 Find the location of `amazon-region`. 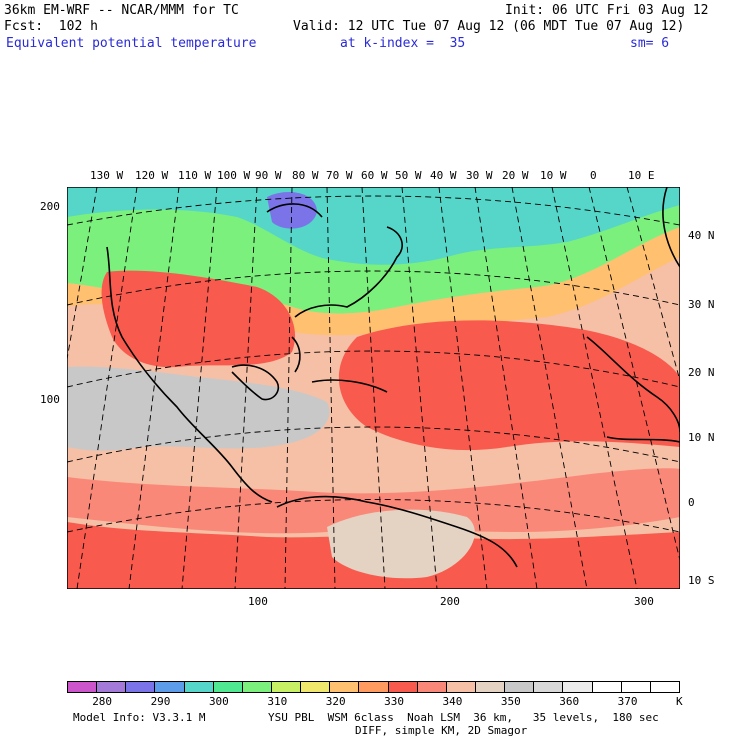

amazon-region is located at coordinates (401, 544).